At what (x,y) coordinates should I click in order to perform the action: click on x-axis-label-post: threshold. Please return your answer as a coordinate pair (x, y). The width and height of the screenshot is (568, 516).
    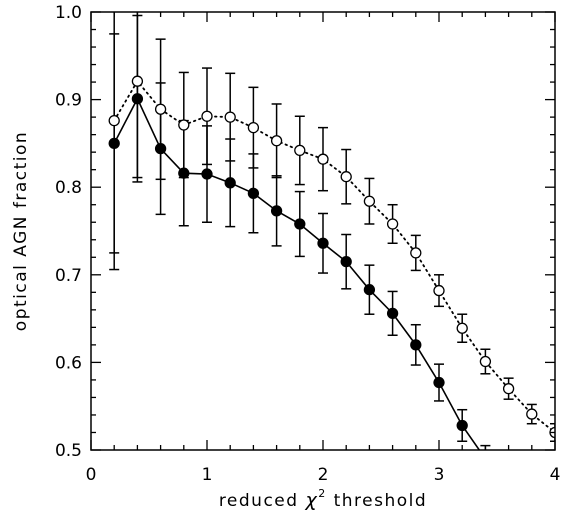
    Looking at the image, I should click on (377, 501).